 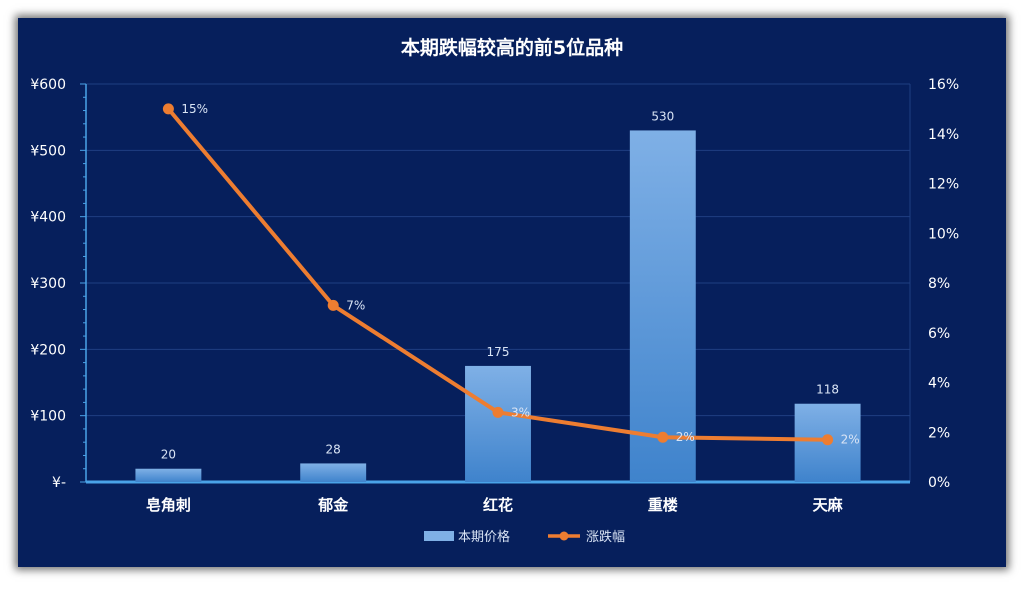 I want to click on bar-value-label: 118, so click(x=827, y=390).